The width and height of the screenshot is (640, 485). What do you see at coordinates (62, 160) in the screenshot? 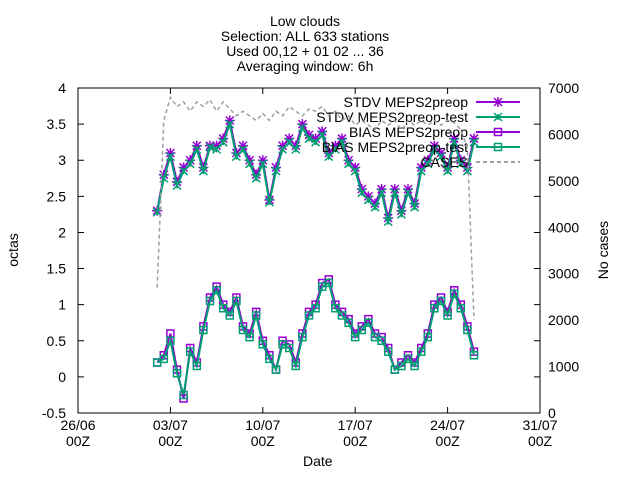
I see `y-tick-label: 3` at bounding box center [62, 160].